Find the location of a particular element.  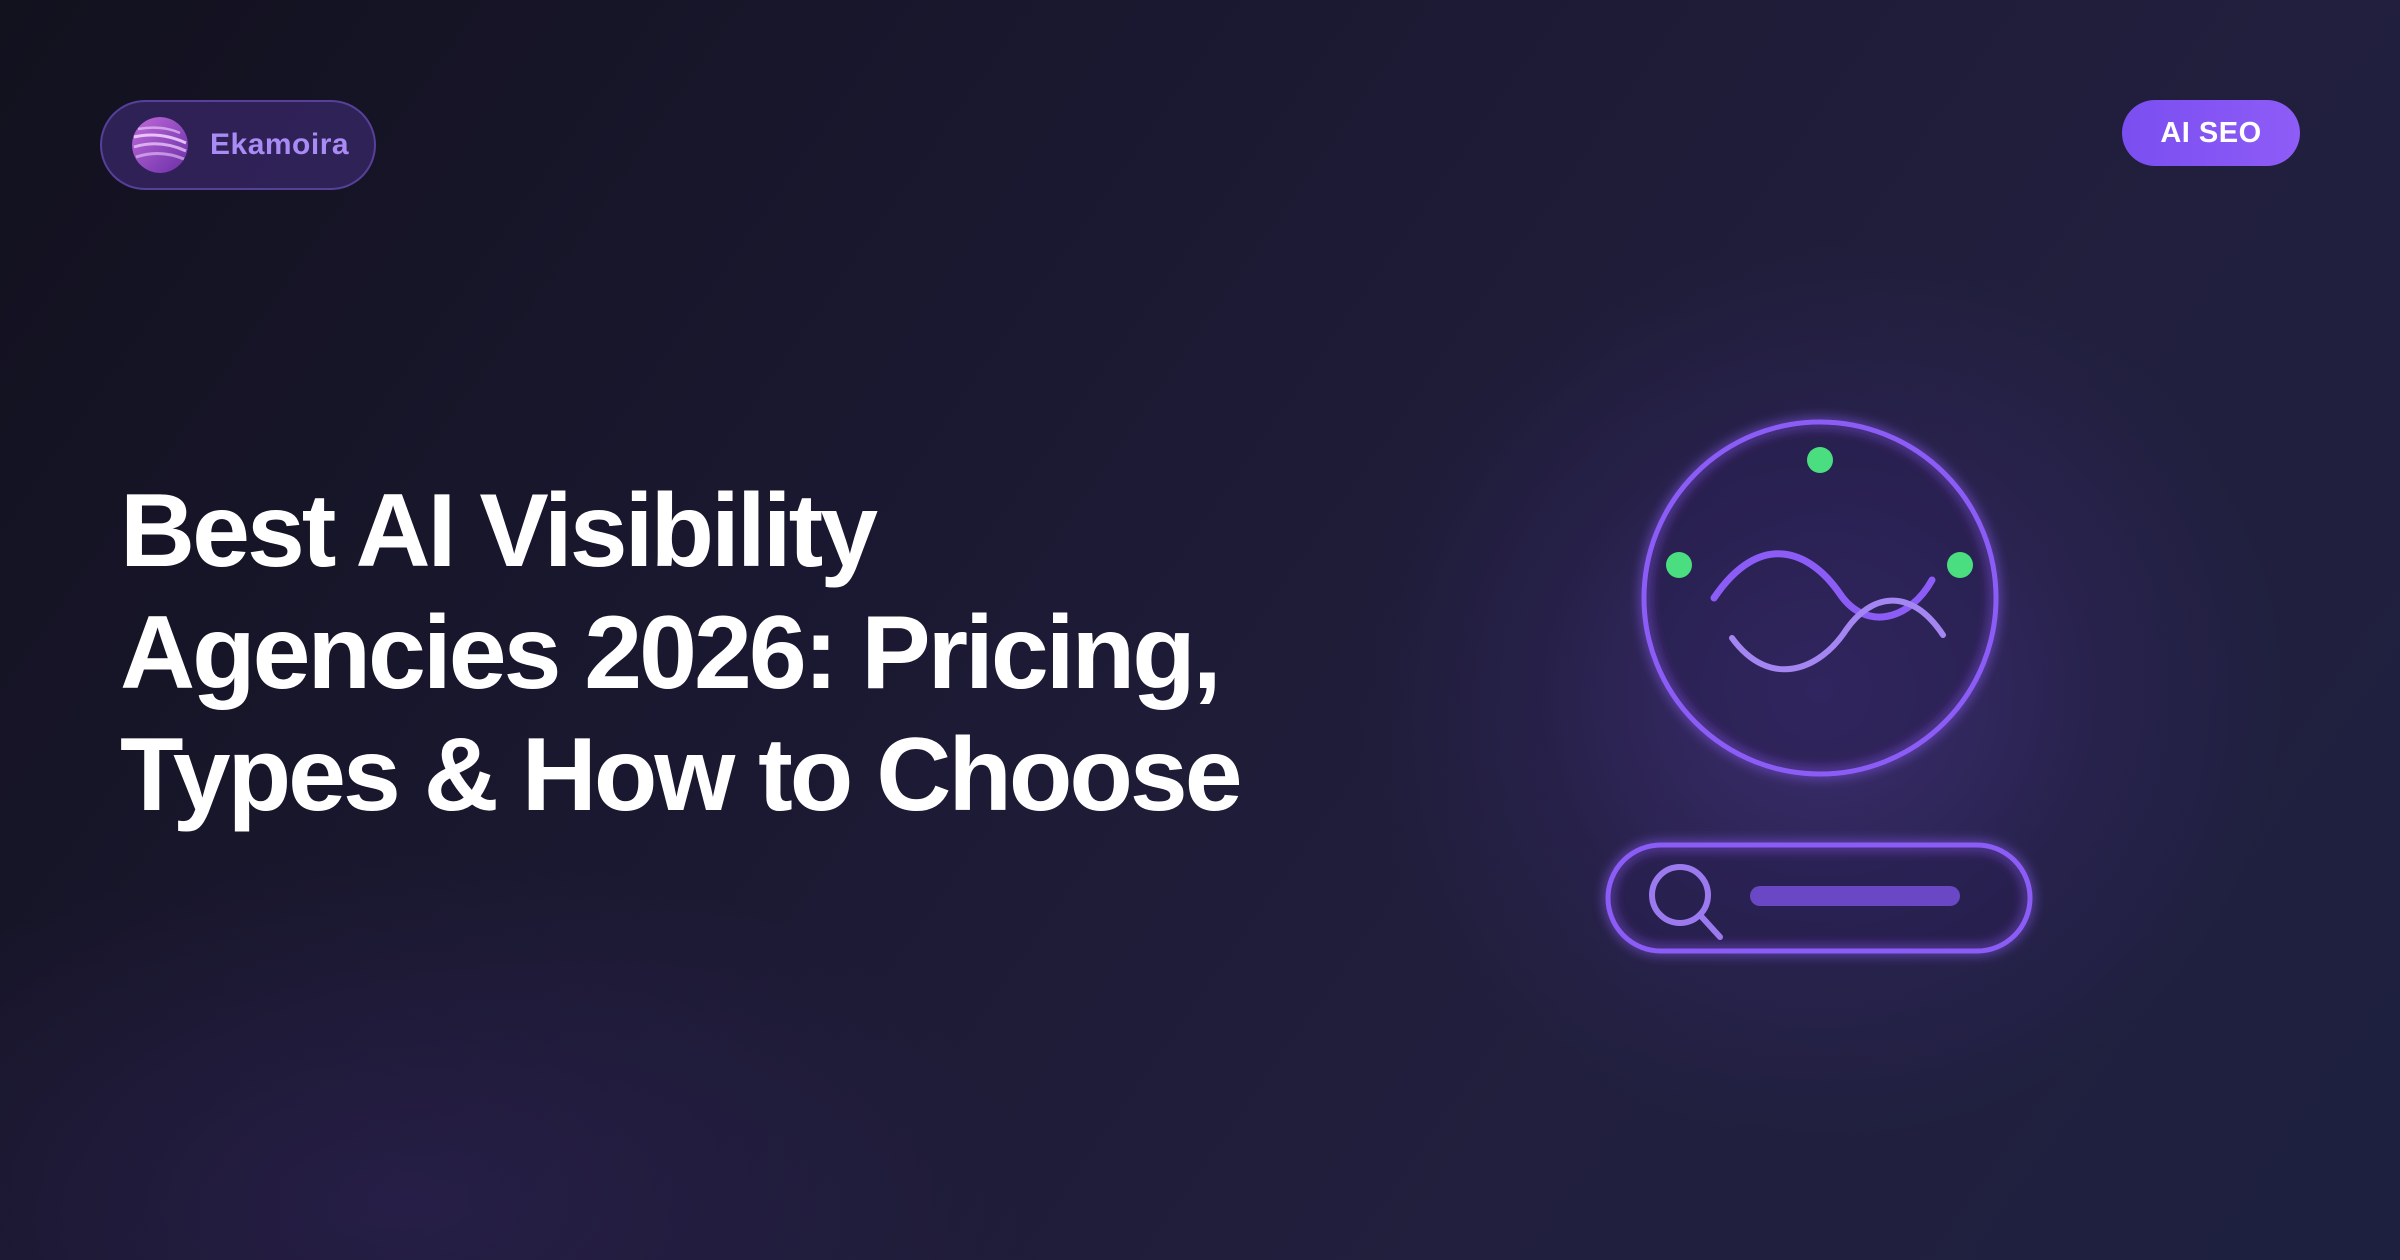

title-line-2: Agencies 2026: Pricing, is located at coordinates (671, 653).